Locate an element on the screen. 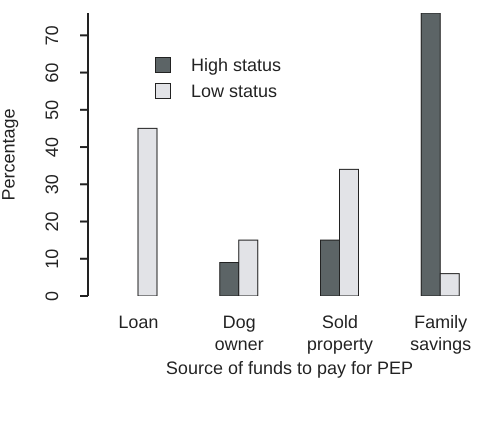  legend-label: High status is located at coordinates (236, 65).